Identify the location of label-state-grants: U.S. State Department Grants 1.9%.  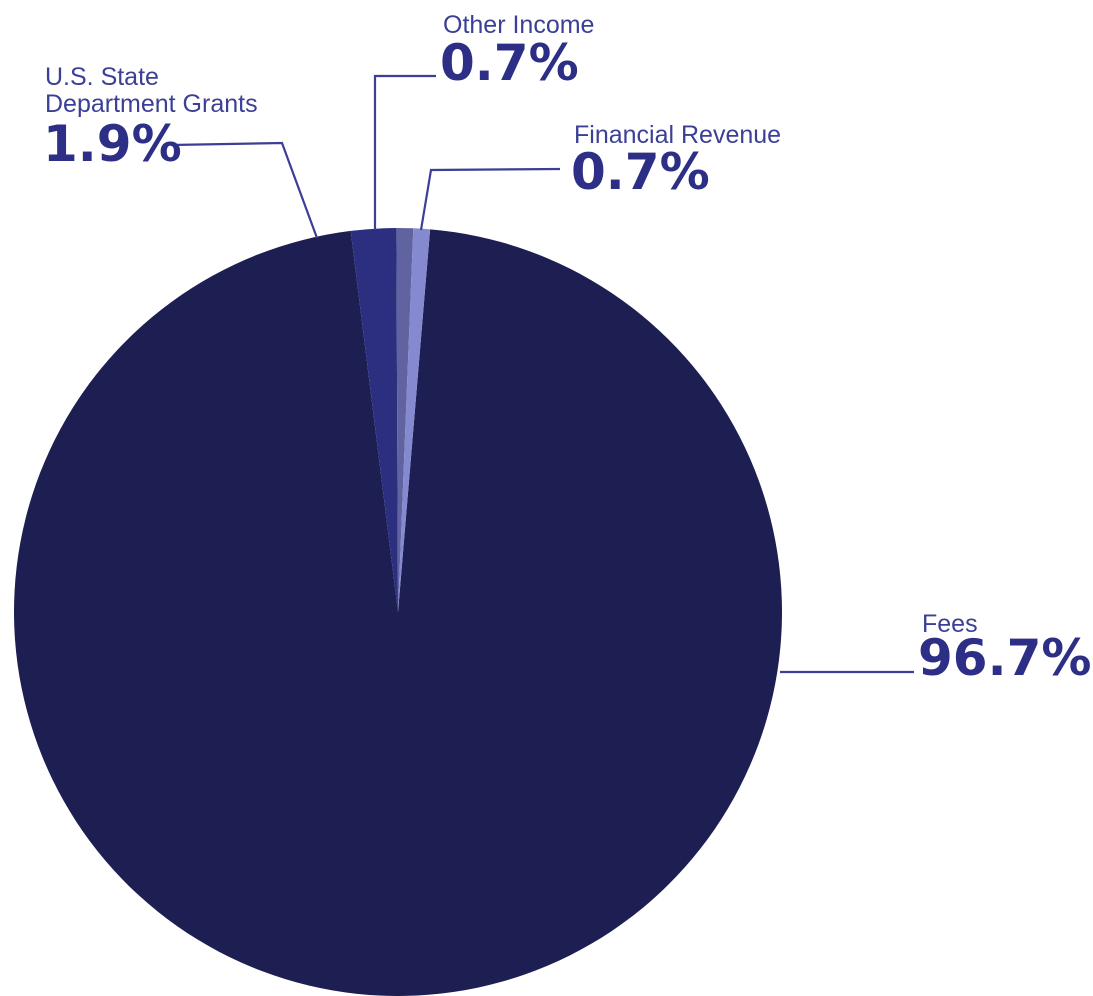
(150, 118).